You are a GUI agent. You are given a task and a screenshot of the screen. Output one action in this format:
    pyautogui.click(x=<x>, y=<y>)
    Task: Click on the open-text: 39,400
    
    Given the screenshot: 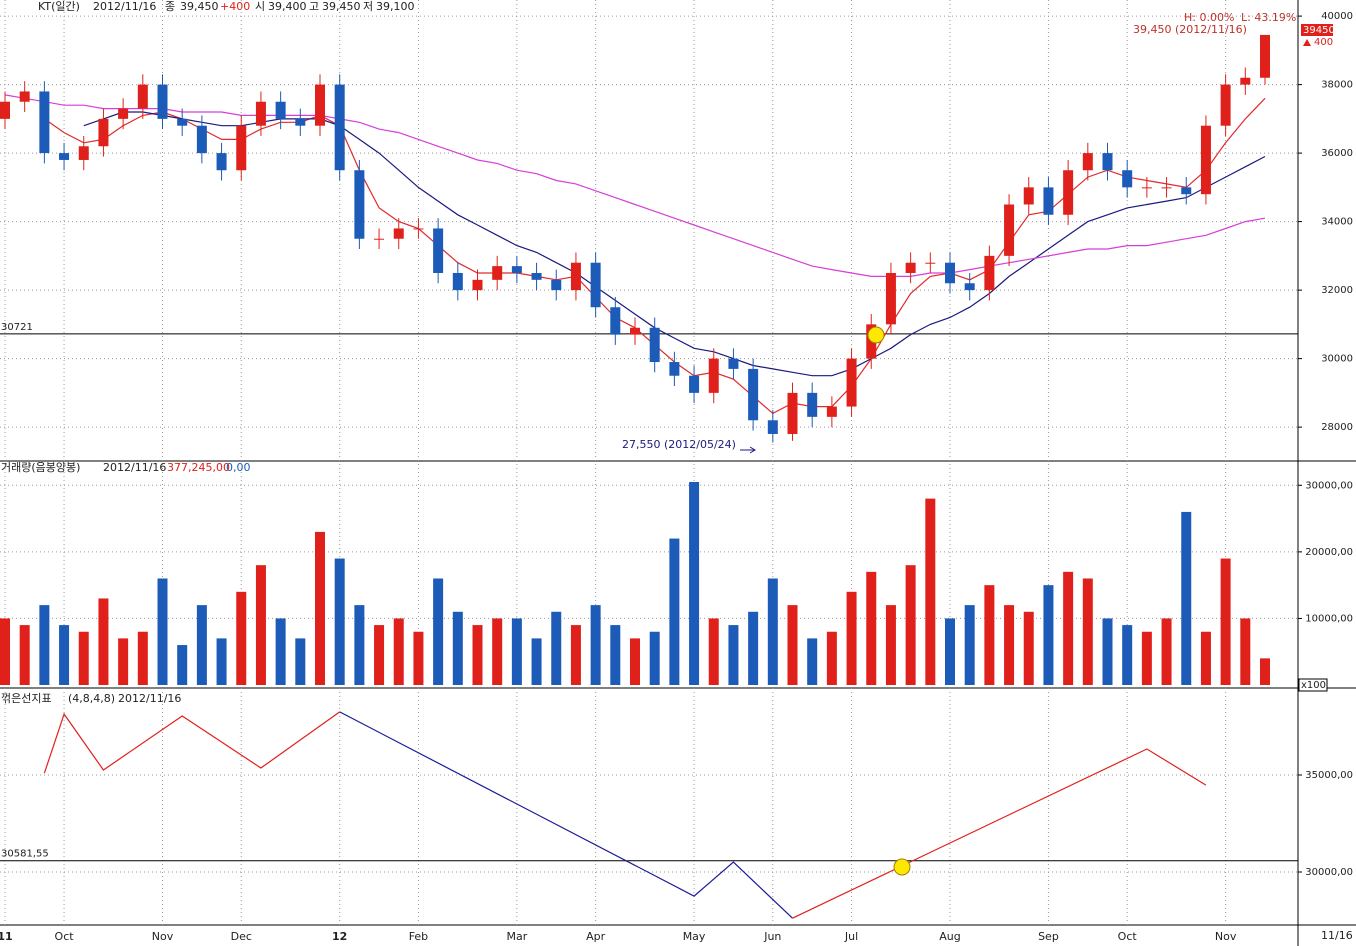 What is the action you would take?
    pyautogui.click(x=287, y=6)
    